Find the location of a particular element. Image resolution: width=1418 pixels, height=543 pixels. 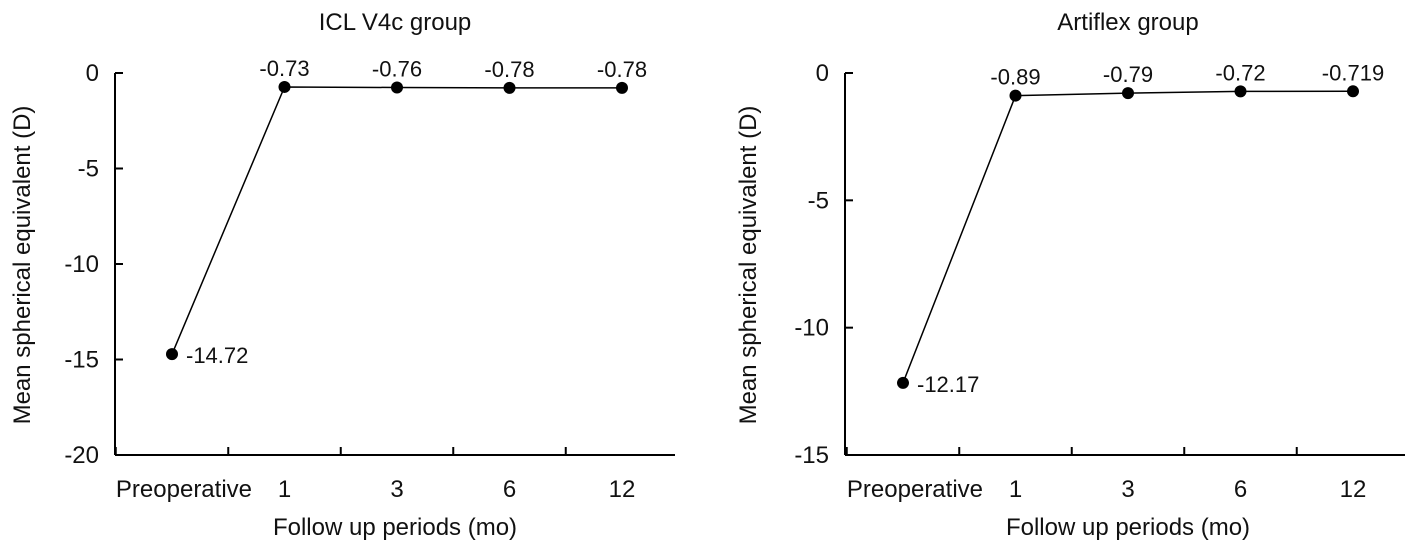

y-tick-label: -20 is located at coordinates (81, 455).